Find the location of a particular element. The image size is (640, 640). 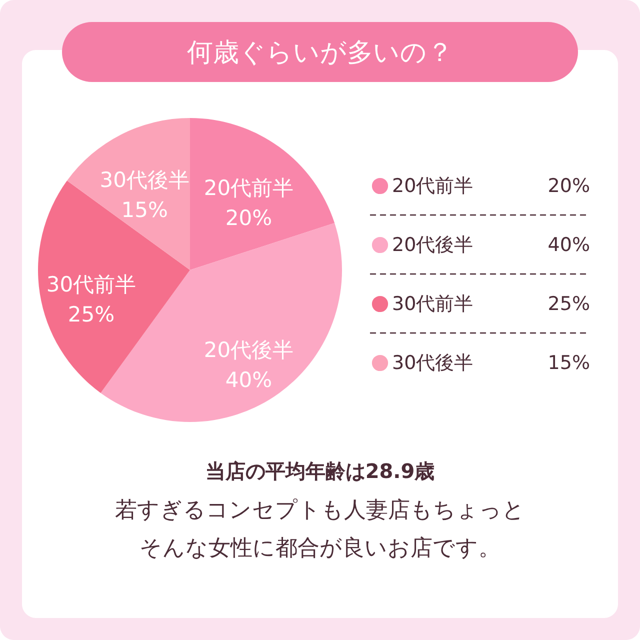

slice-label: 30代前半 is located at coordinates (91, 284).